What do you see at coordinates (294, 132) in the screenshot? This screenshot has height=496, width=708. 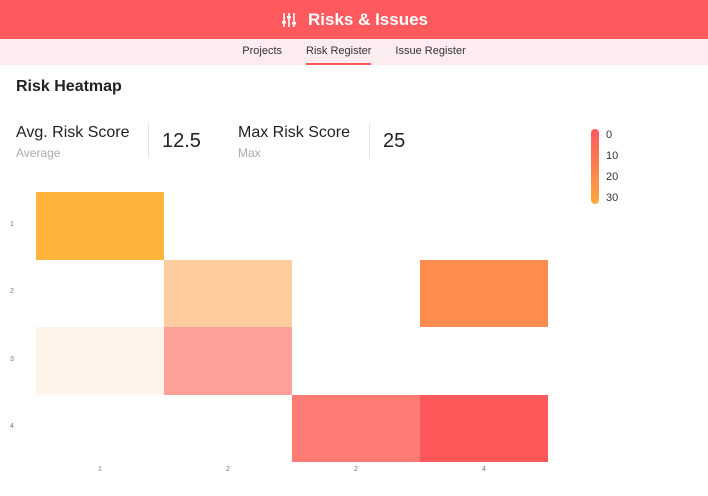 I see `max-risk-score-label: Max Risk Score` at bounding box center [294, 132].